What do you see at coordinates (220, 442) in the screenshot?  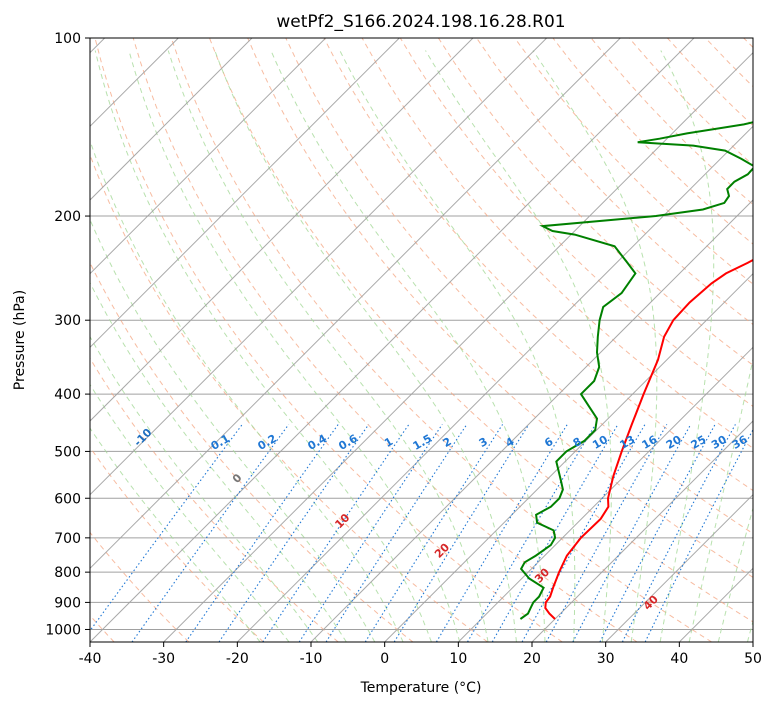 I see `mixing-ratio-label: 0.1` at bounding box center [220, 442].